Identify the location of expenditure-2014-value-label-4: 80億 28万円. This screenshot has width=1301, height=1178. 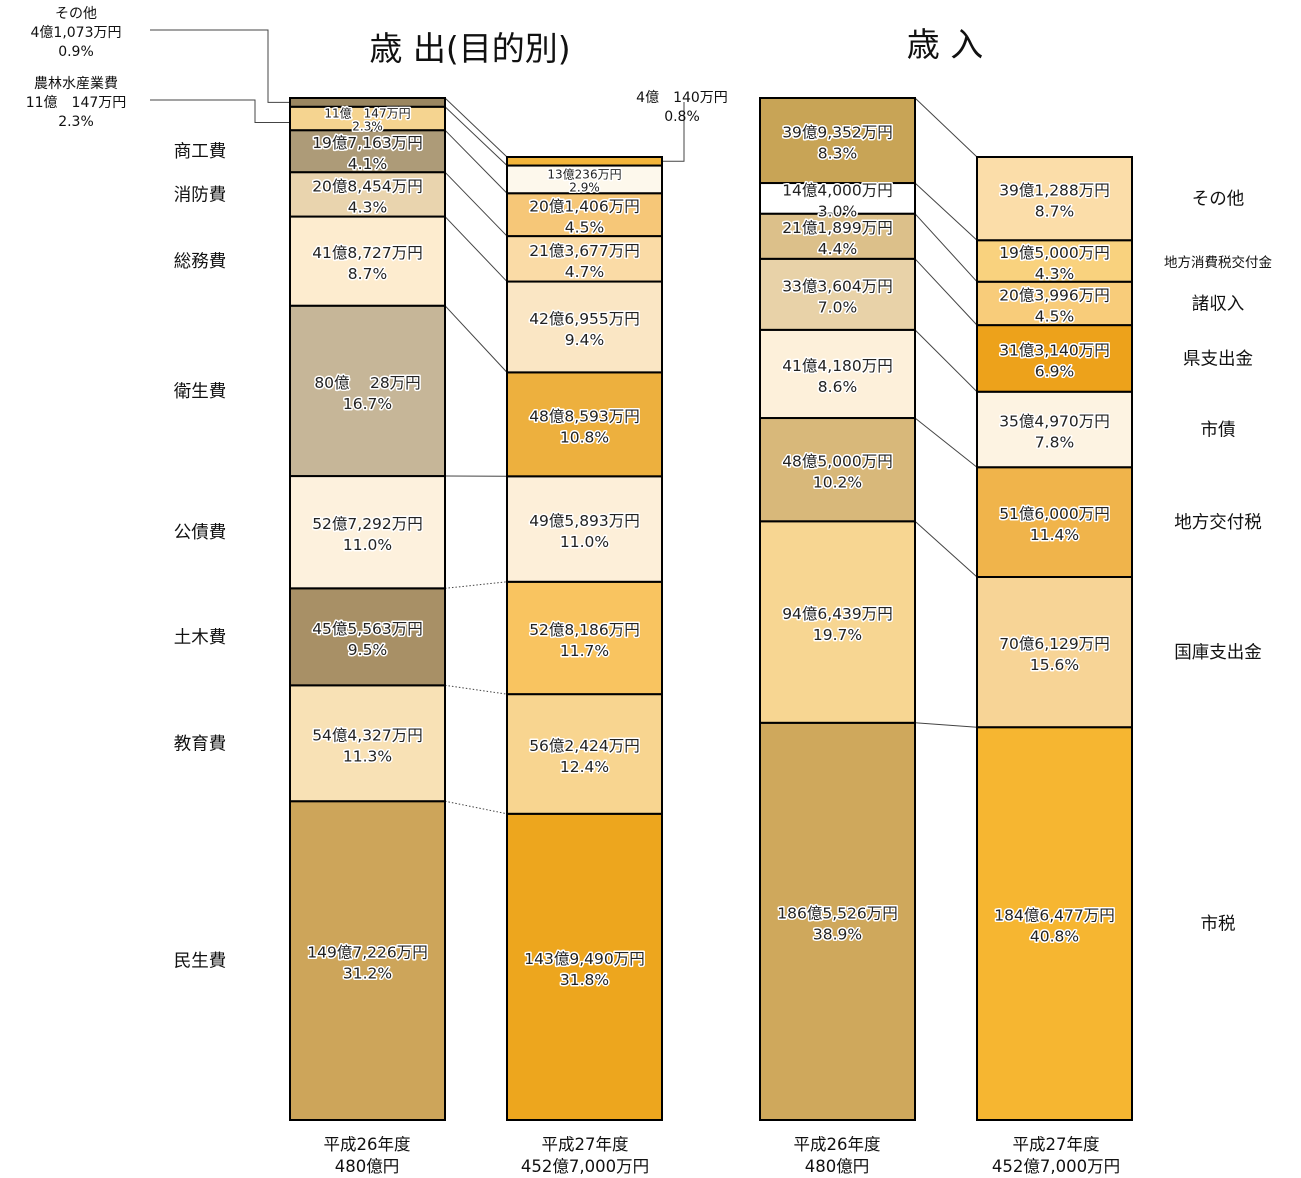
(367, 383).